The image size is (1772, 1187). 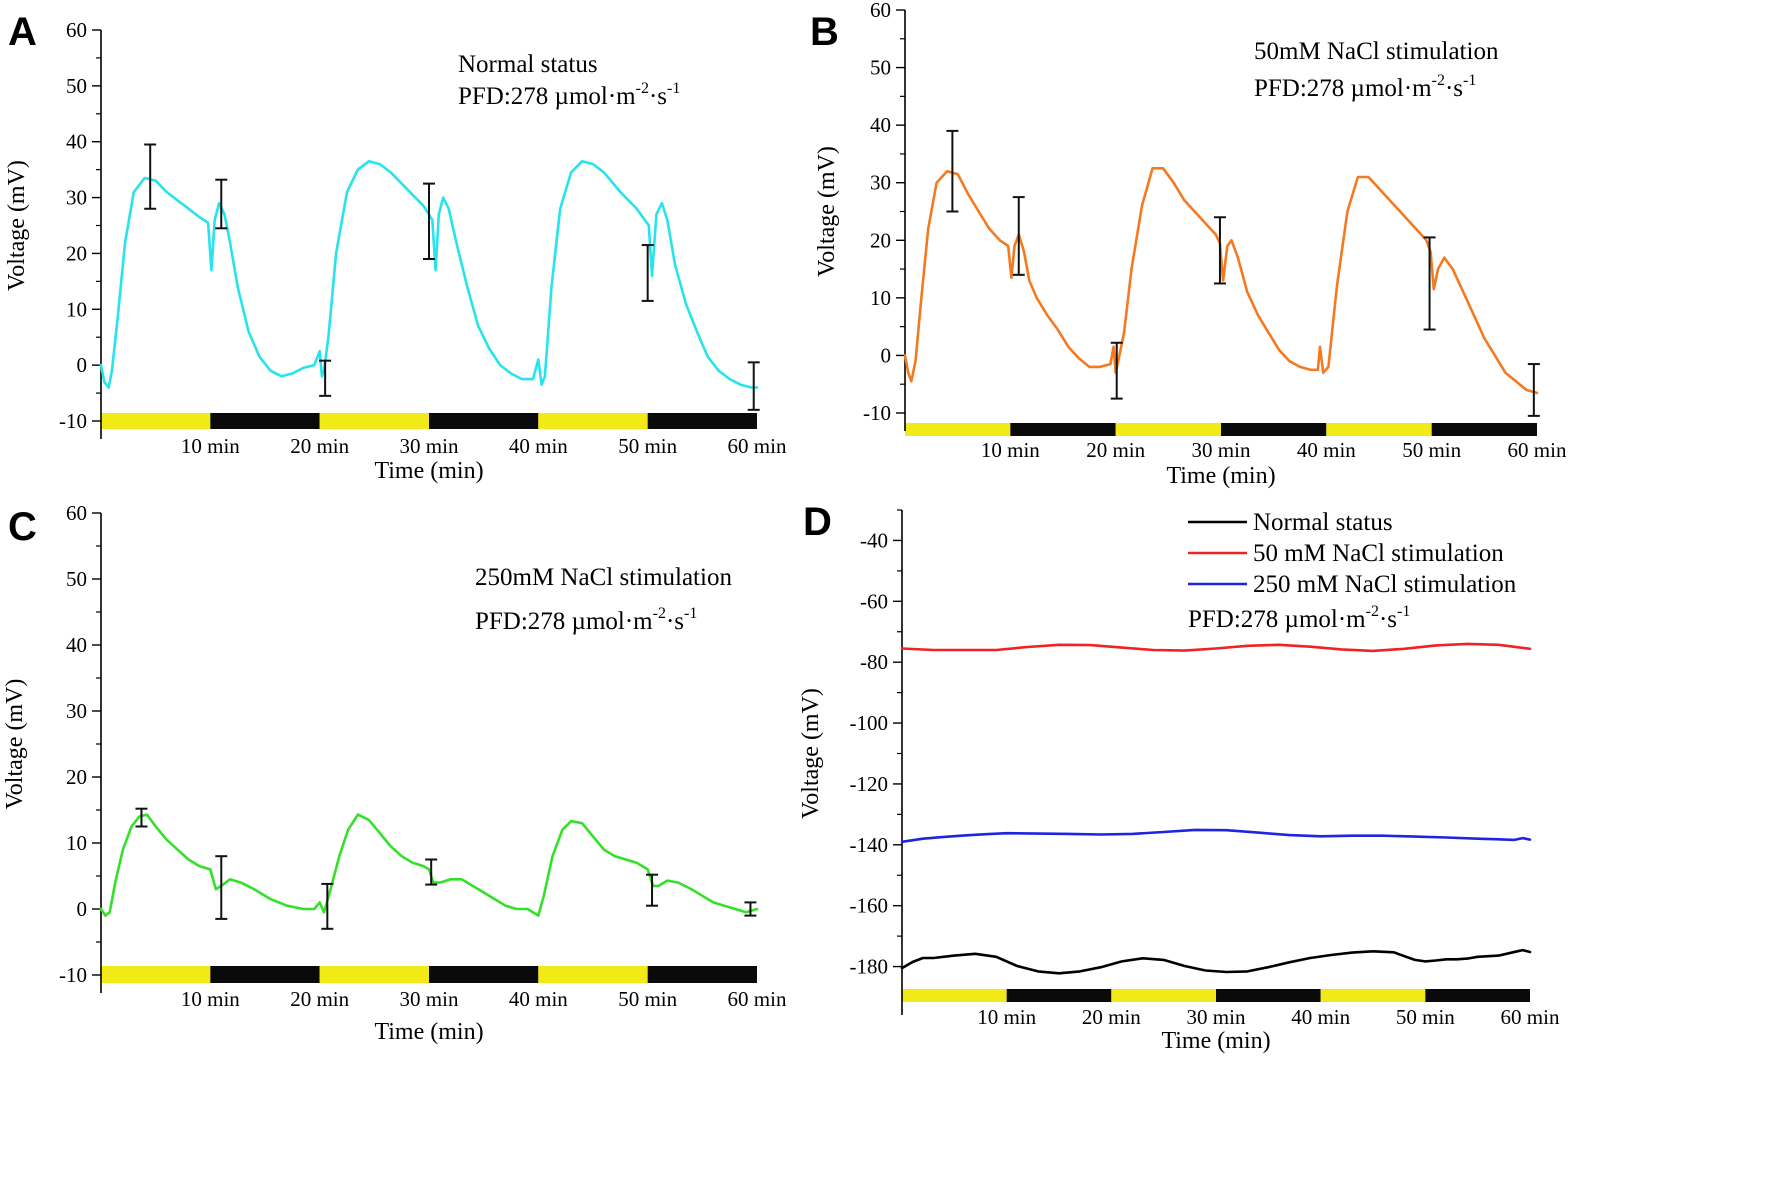 I want to click on condition-annotation: 50mM NaCl stimulation, so click(x=1376, y=51).